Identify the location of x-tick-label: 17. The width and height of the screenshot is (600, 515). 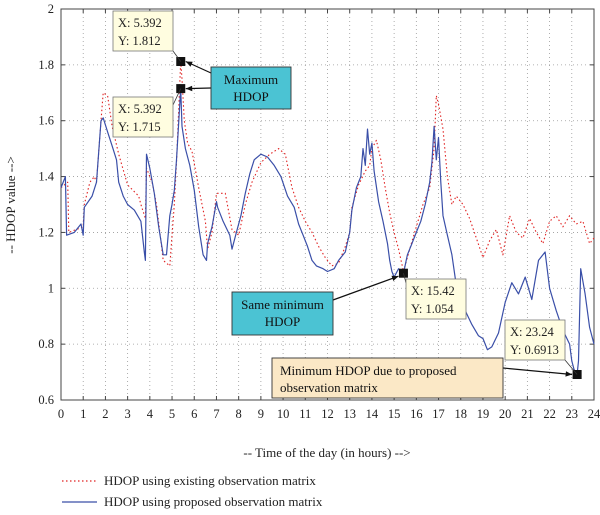
(438, 414).